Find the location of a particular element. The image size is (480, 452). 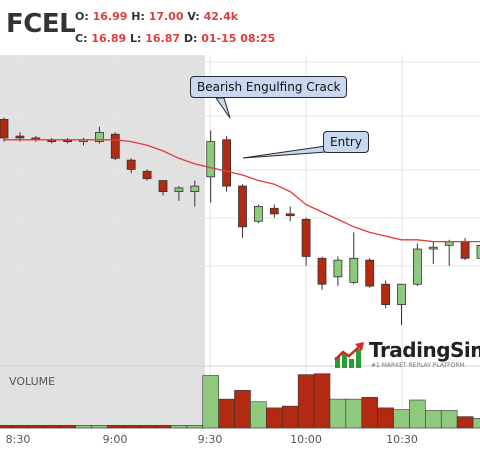

volume-bars is located at coordinates (240, 401).